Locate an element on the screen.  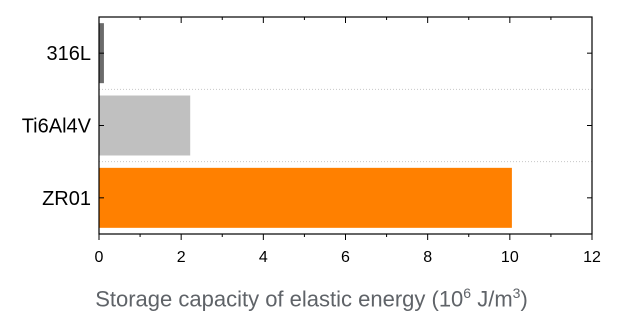
category-label: 316L is located at coordinates (69, 54).